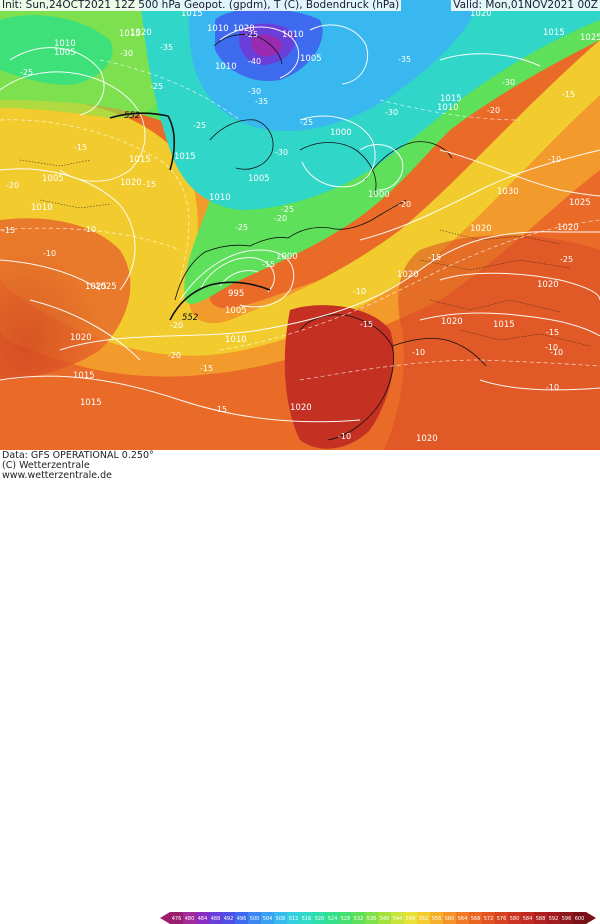  I want to click on red-core-south, so click(339, 377).